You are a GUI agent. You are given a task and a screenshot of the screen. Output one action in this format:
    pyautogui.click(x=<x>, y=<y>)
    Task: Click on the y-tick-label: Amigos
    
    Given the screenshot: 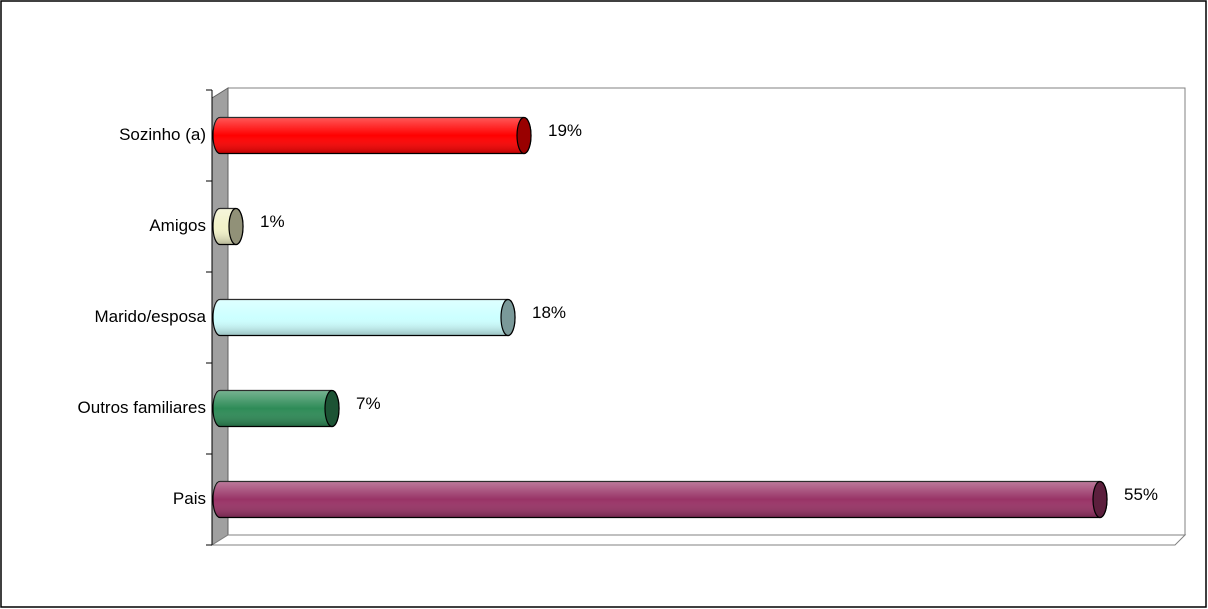 What is the action you would take?
    pyautogui.click(x=177, y=225)
    